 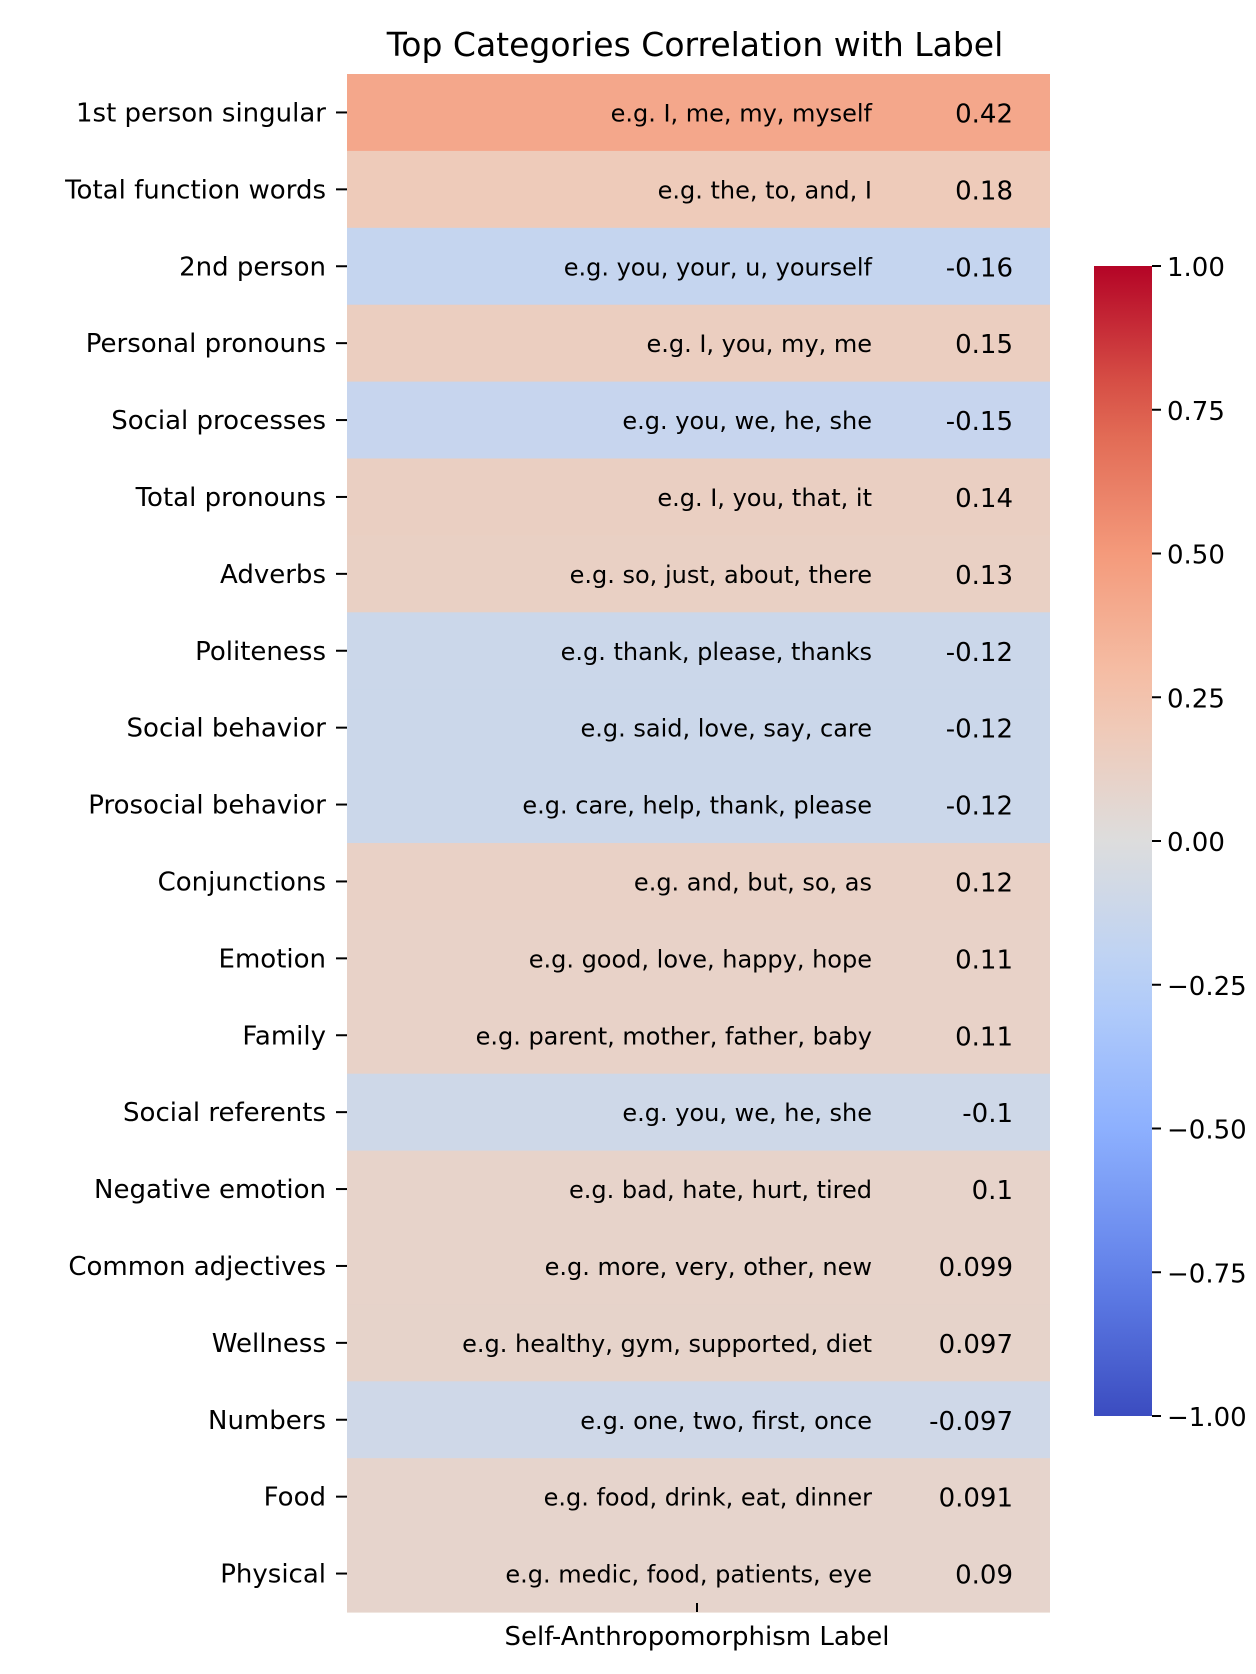 What do you see at coordinates (206, 344) in the screenshot?
I see `y-tick-label: Personal pronouns` at bounding box center [206, 344].